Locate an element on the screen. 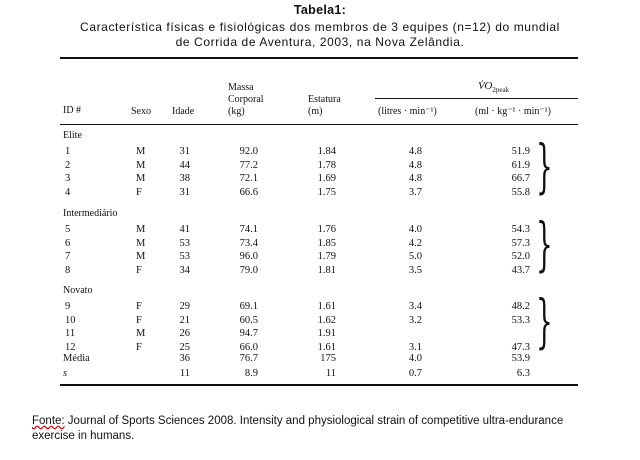 The image size is (640, 460). table-bottom-rule is located at coordinates (319, 385).